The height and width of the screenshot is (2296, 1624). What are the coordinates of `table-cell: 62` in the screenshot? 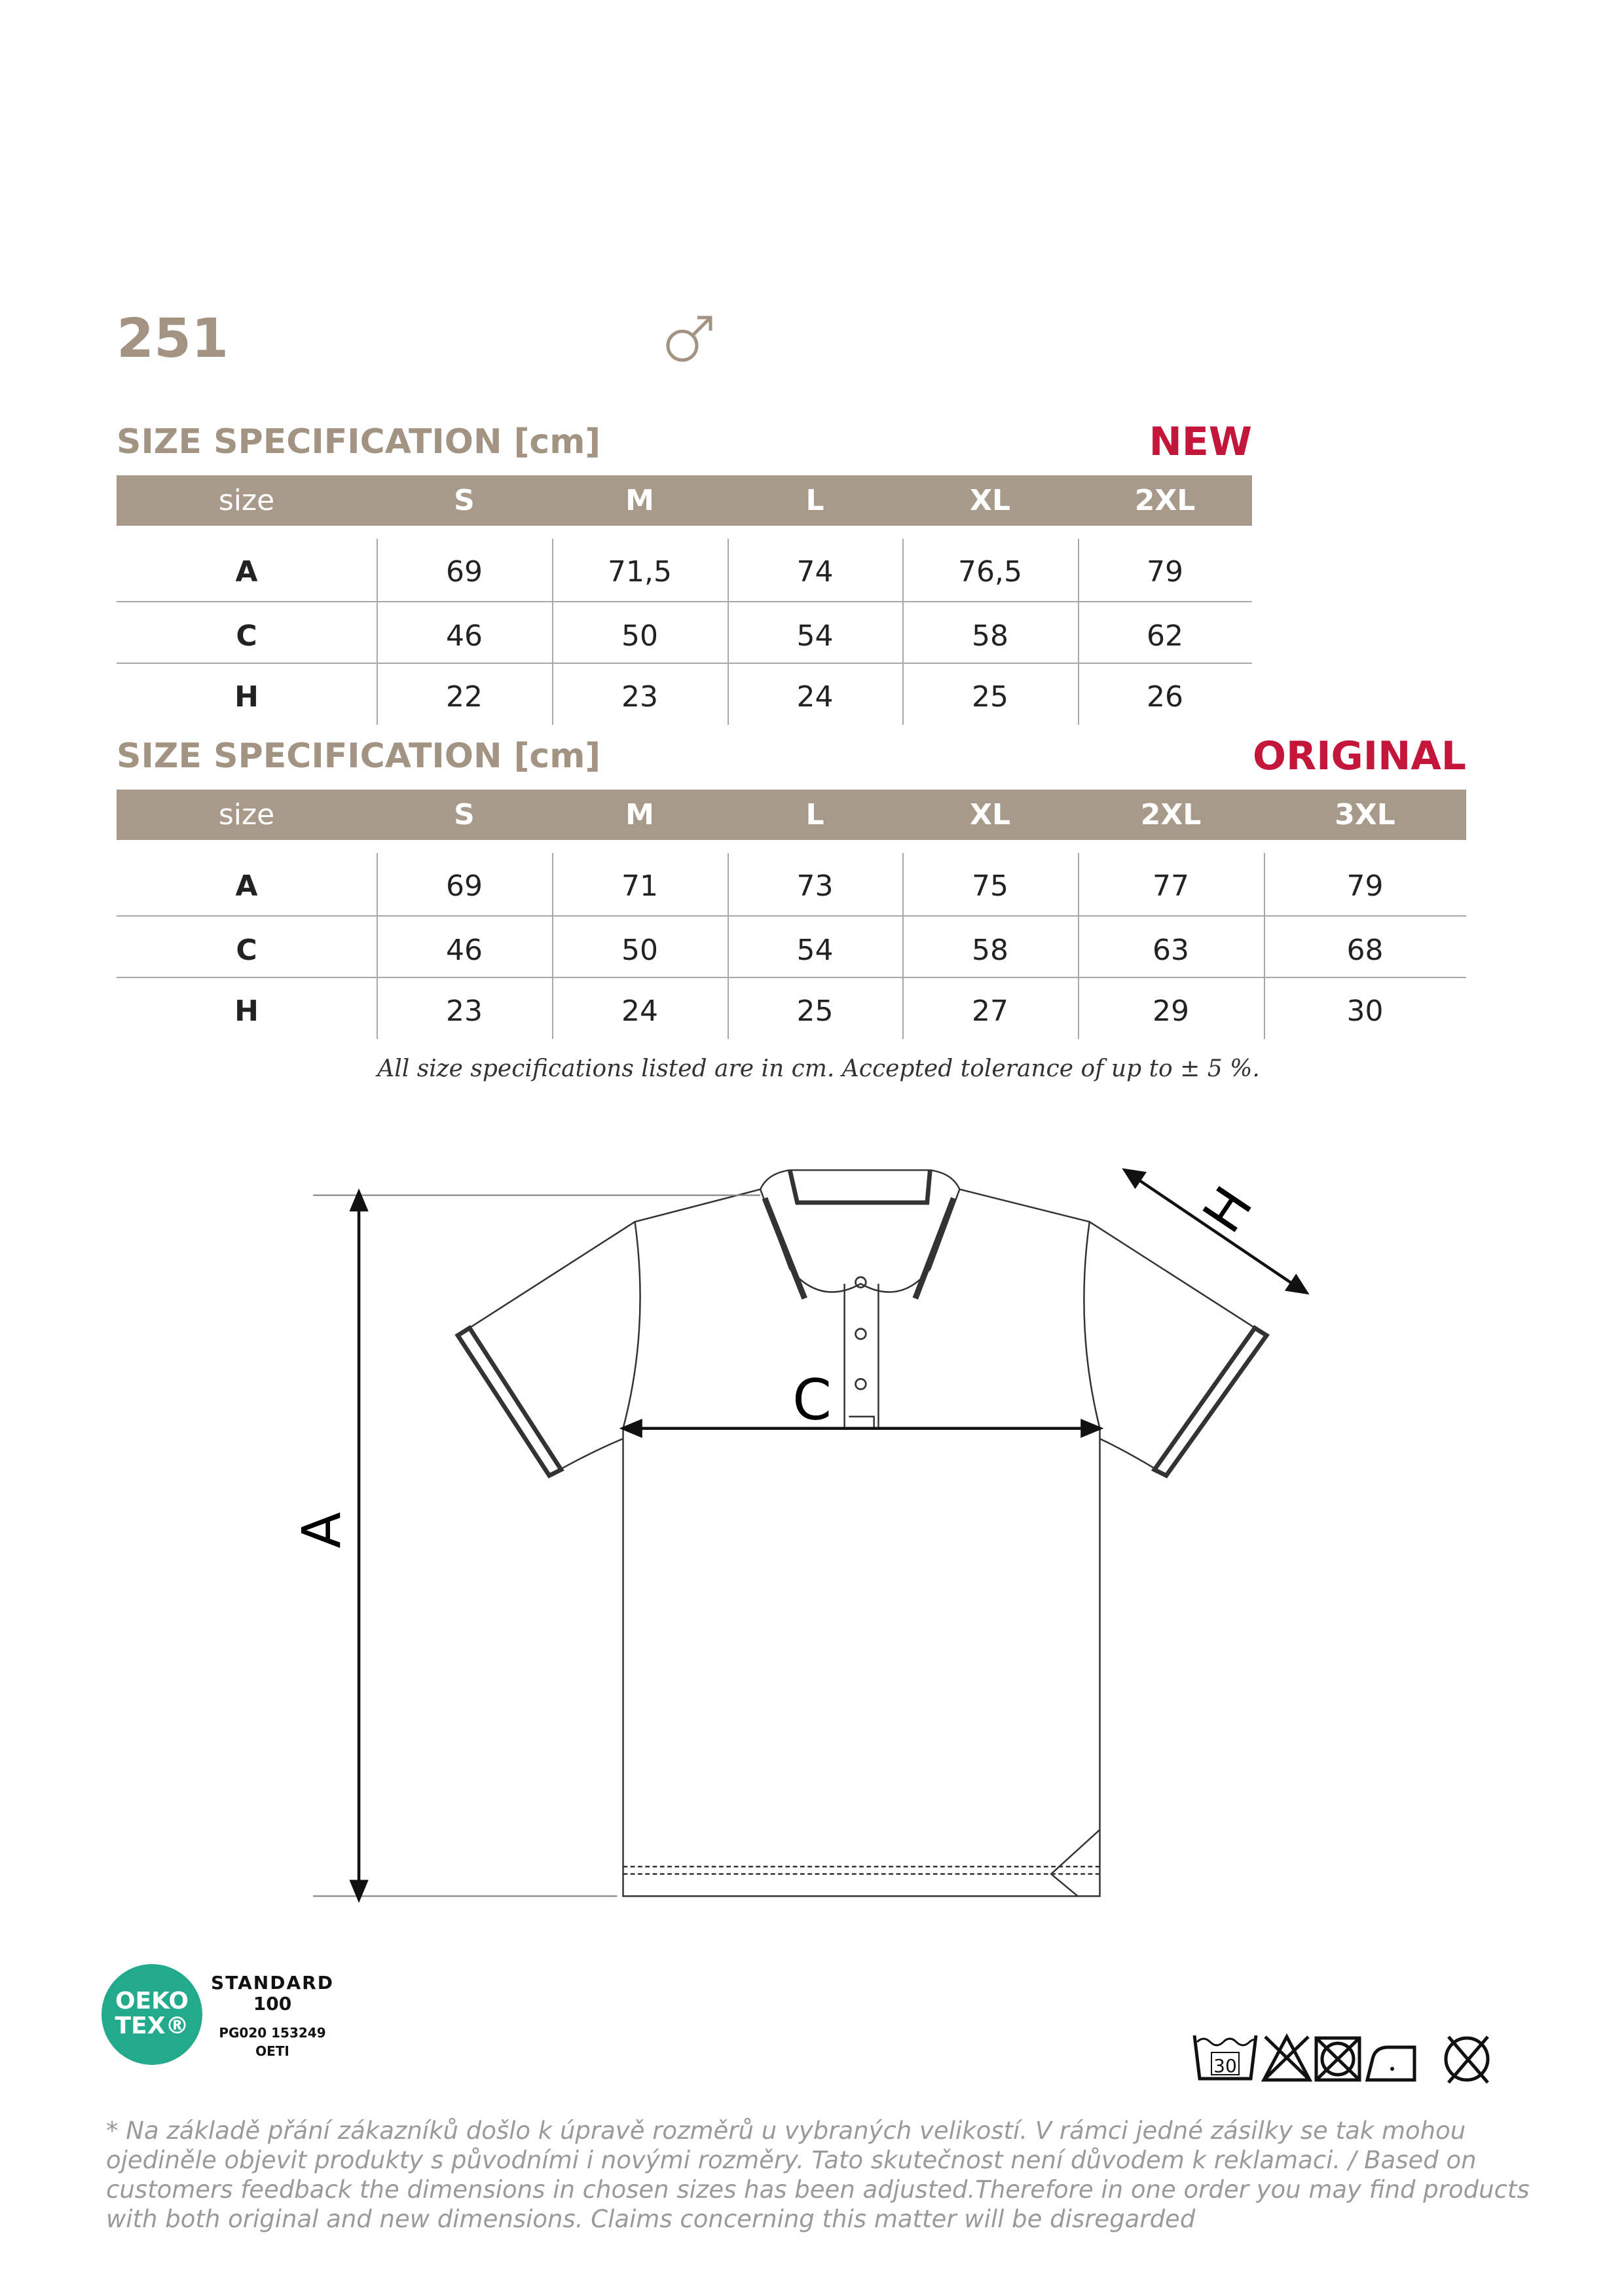 It's located at (1165, 636).